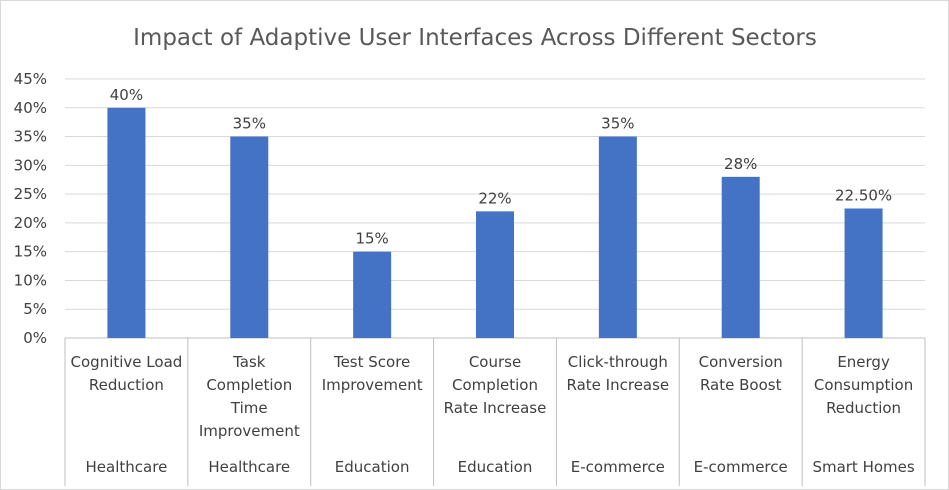 This screenshot has height=490, width=949. Describe the element at coordinates (495, 362) in the screenshot. I see `category-label-line: Course` at that location.